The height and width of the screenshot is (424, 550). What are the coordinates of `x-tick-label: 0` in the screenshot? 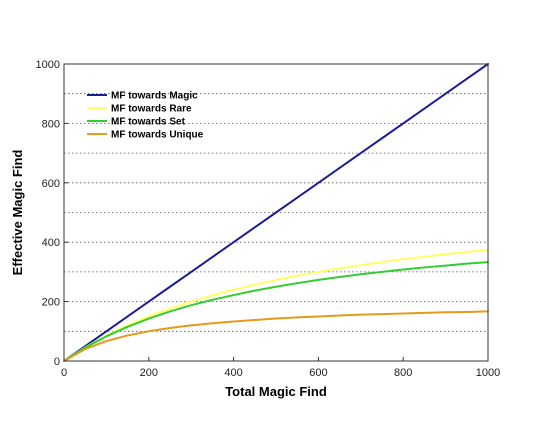 It's located at (64, 373).